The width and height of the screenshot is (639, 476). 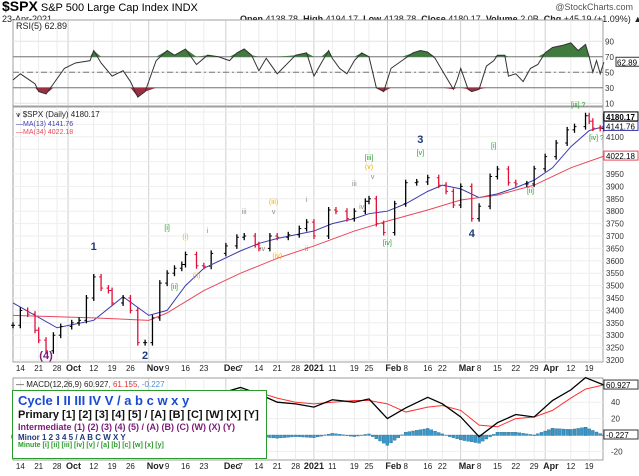 I want to click on brand-logo: @StockCharts.com, so click(x=594, y=7).